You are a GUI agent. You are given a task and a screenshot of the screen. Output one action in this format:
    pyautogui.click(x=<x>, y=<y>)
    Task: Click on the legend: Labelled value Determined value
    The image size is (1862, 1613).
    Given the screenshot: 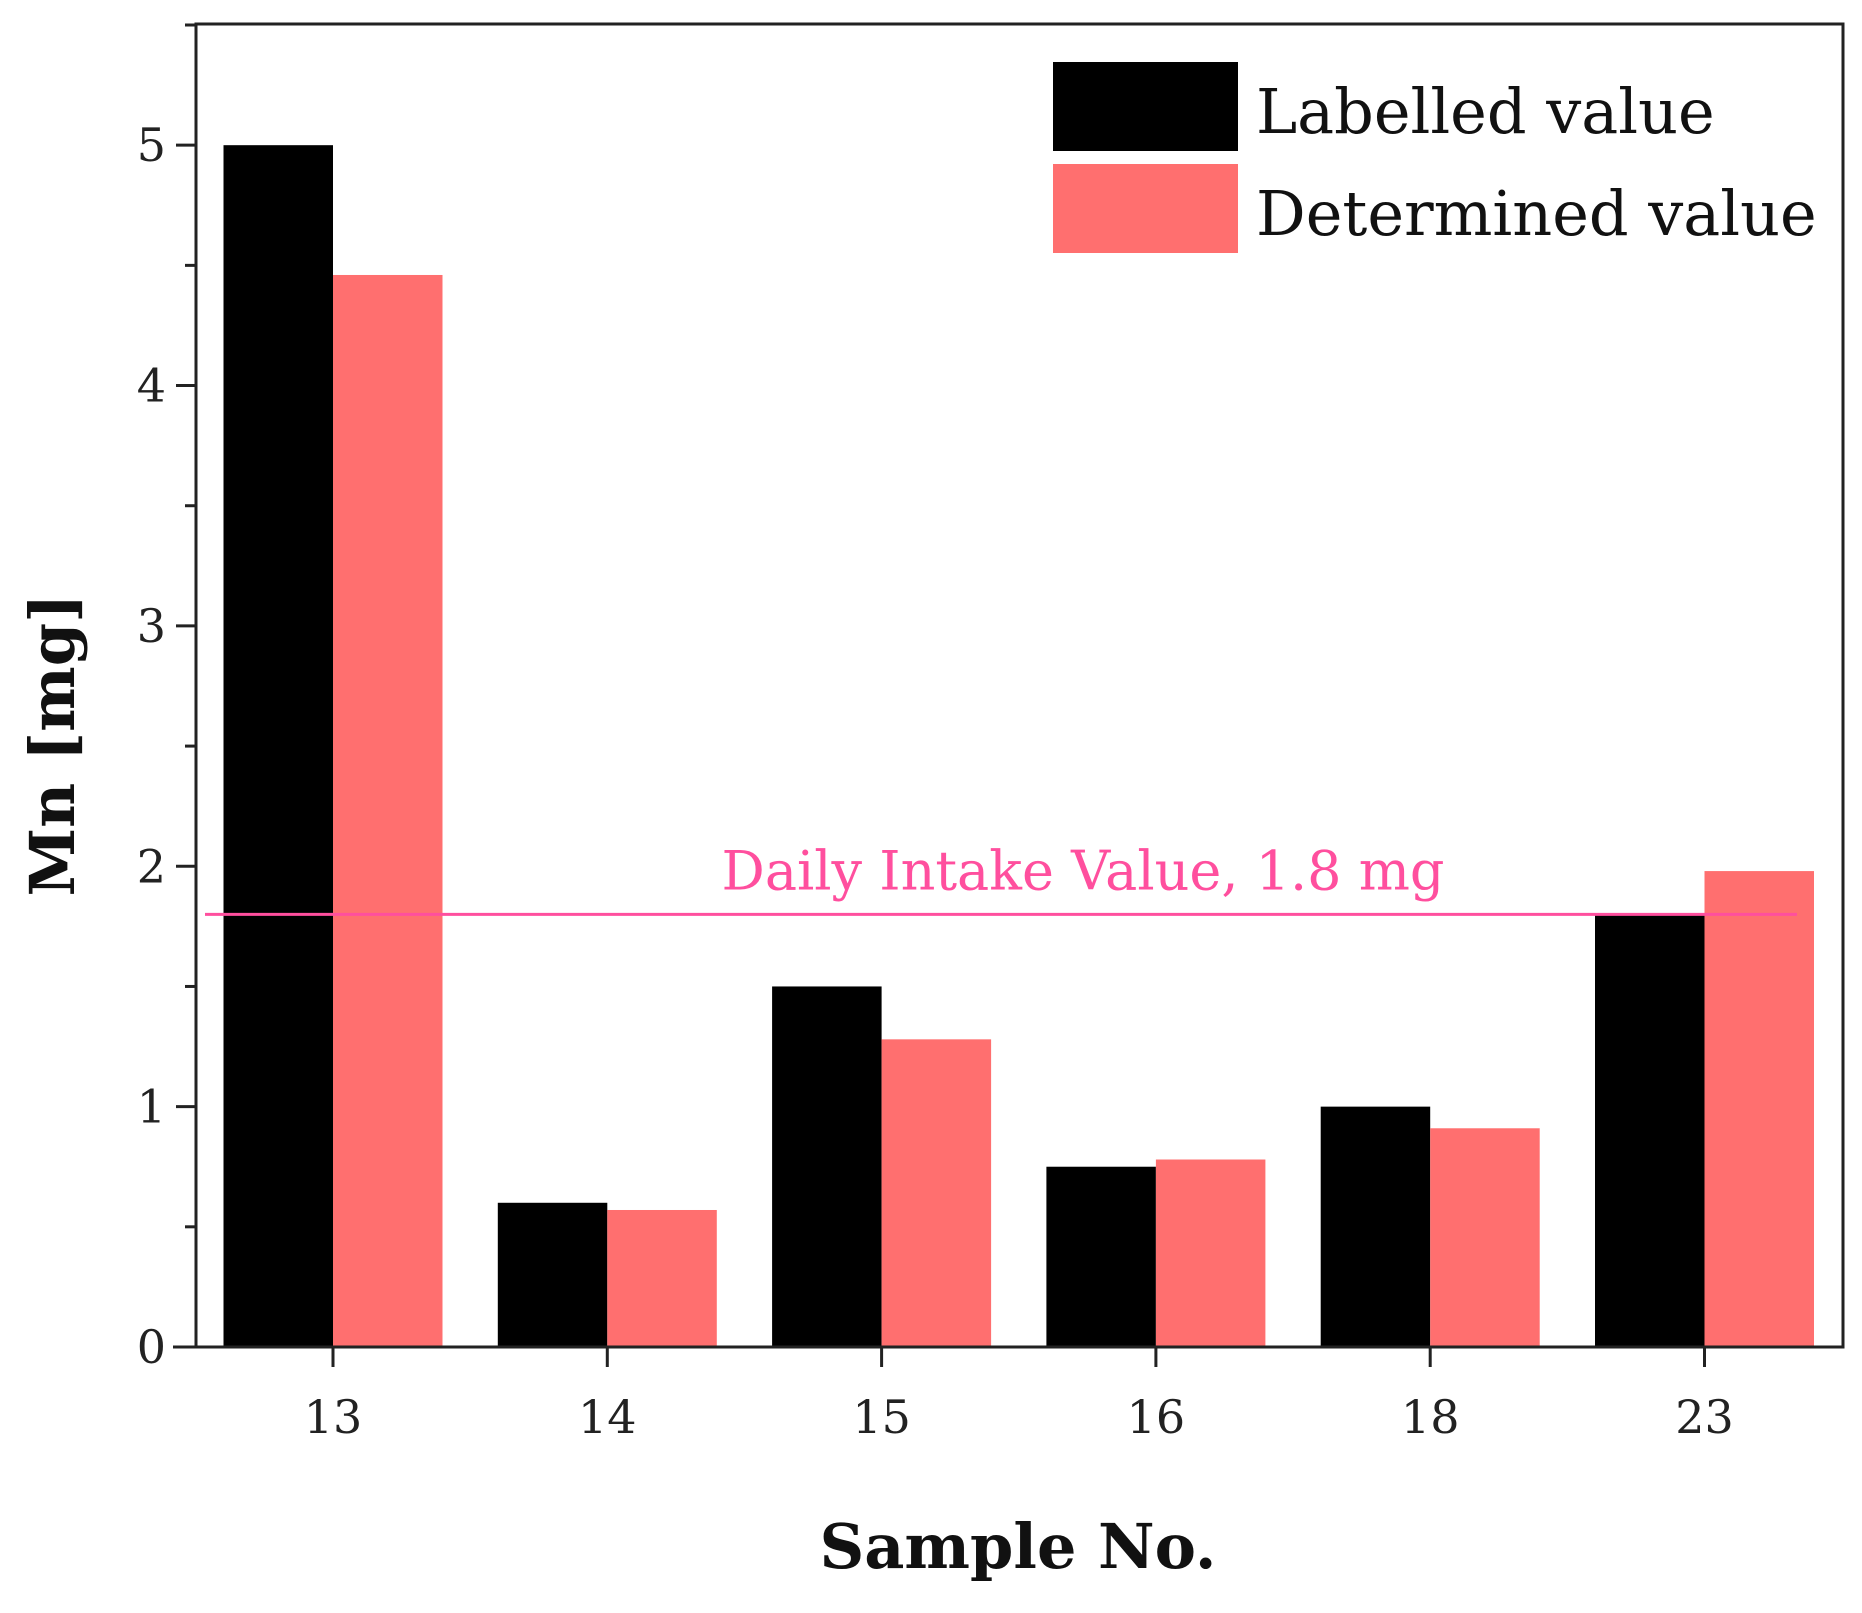 What is the action you would take?
    pyautogui.click(x=1435, y=157)
    